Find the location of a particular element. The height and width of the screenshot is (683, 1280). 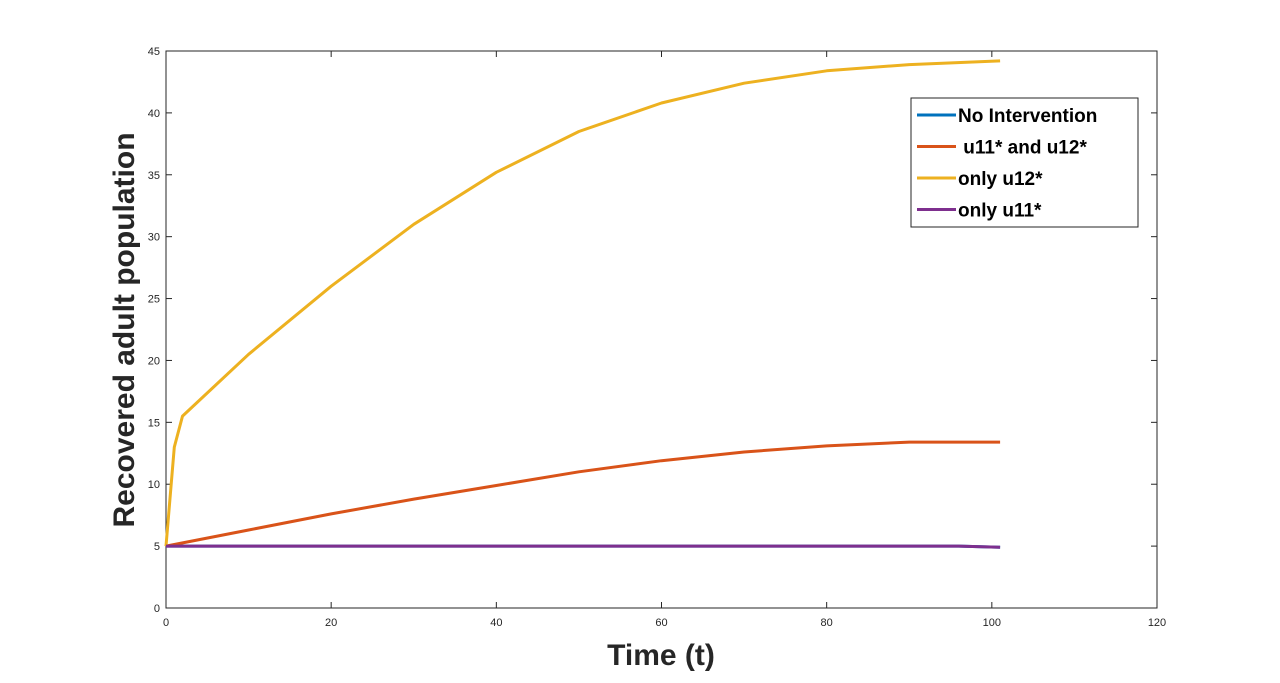

legend-box is located at coordinates (1024, 162).